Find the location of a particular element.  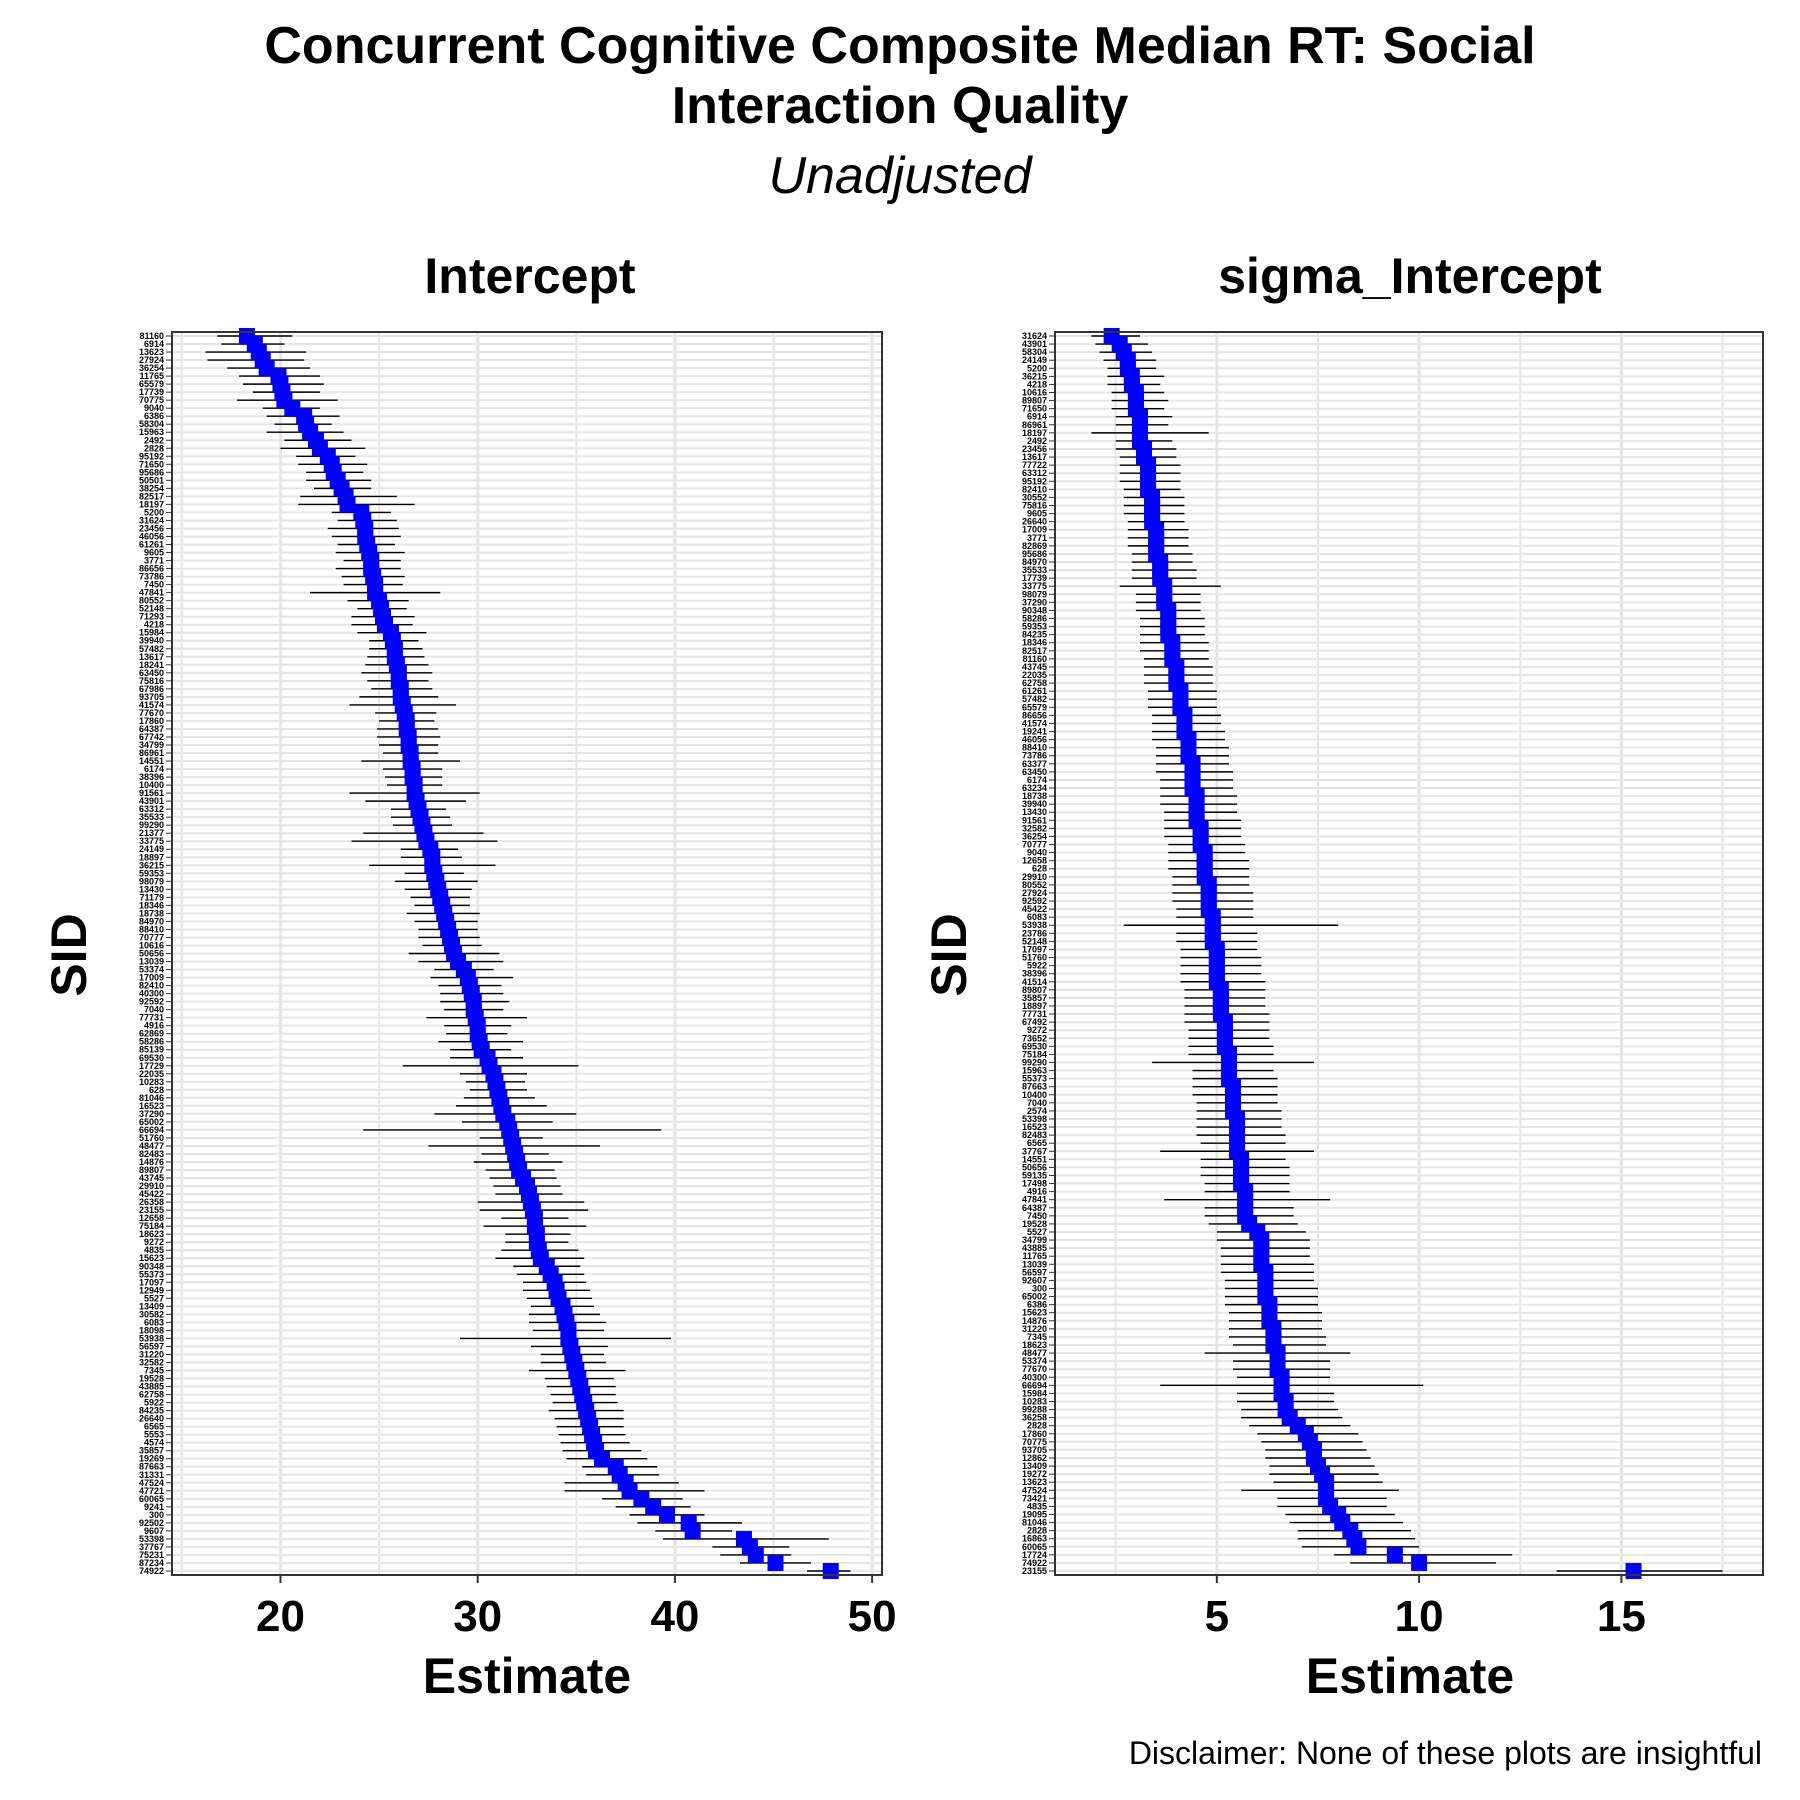

sid-tick-label: 81160 is located at coordinates (1034, 659).